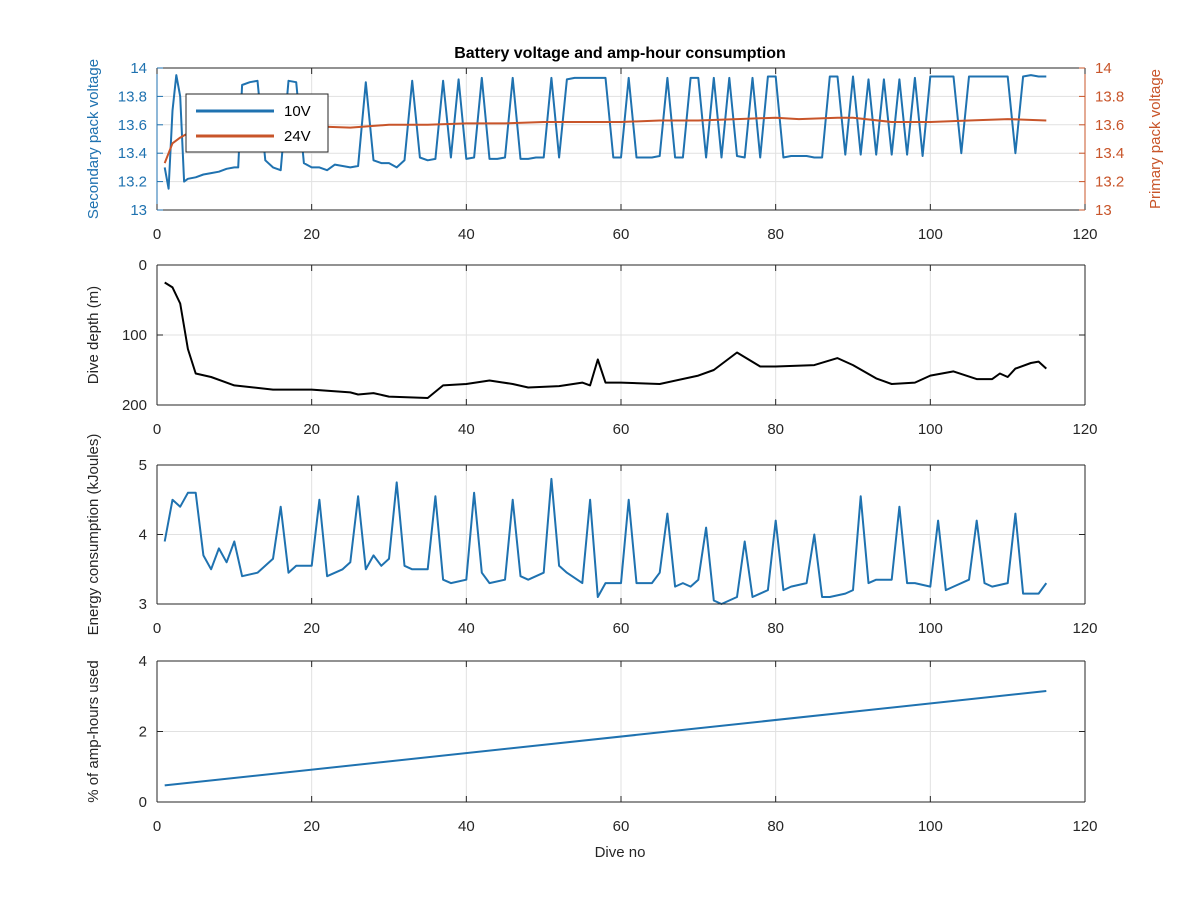  I want to click on y-tick-label: 13, so click(138, 210).